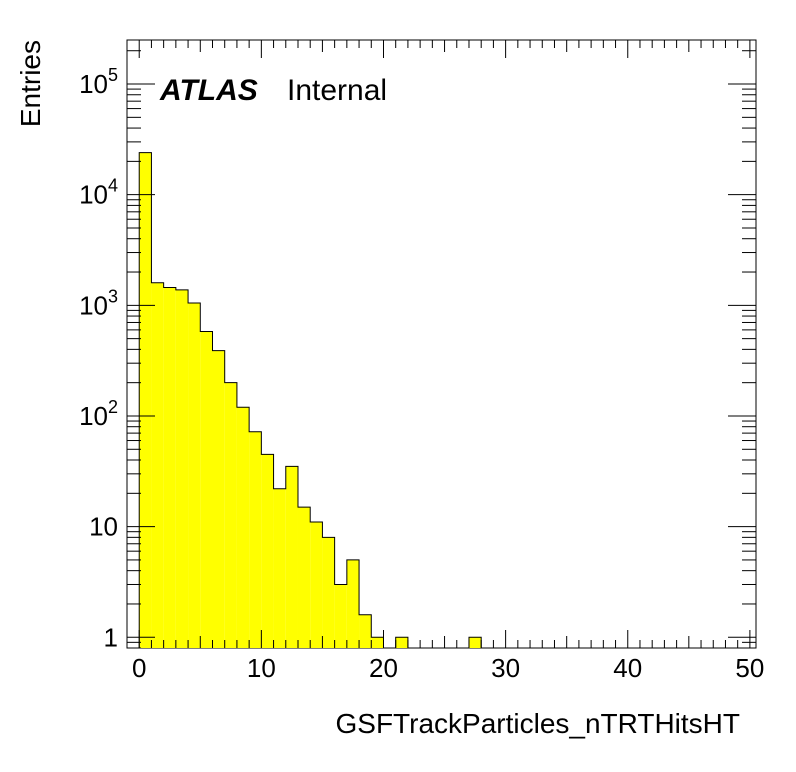 This screenshot has width=796, height=772. What do you see at coordinates (98, 358) in the screenshot?
I see `y-axis-tick-labels: 1 10 10² 10³ 10⁴ 10⁵` at bounding box center [98, 358].